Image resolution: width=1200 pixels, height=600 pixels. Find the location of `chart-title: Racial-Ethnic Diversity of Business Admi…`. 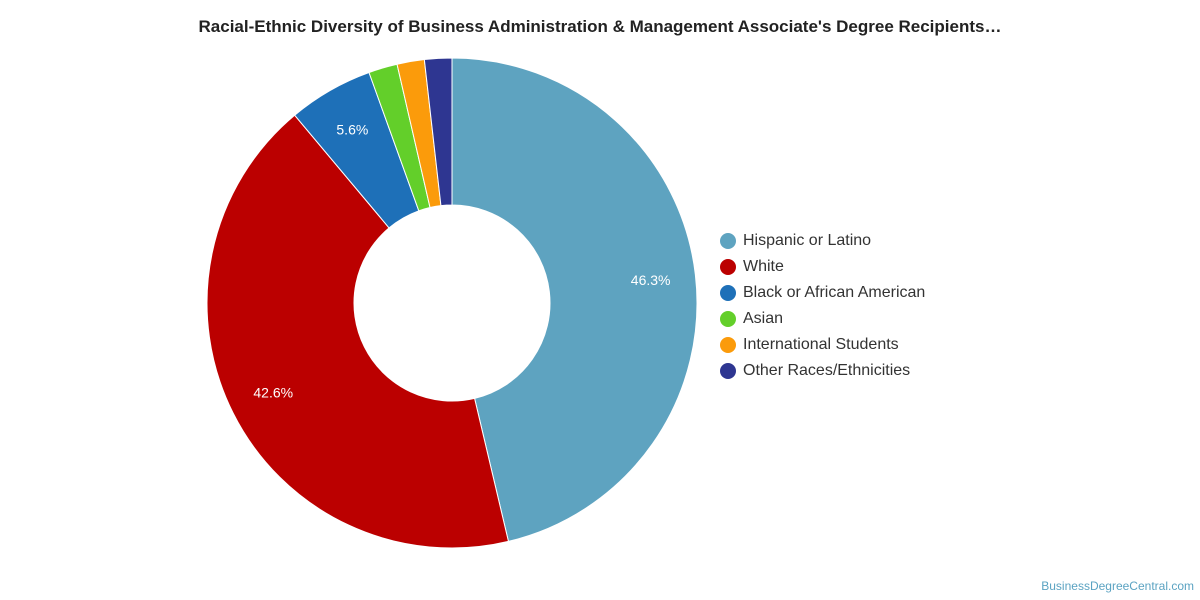

chart-title: Racial-Ethnic Diversity of Business Admi… is located at coordinates (600, 26).